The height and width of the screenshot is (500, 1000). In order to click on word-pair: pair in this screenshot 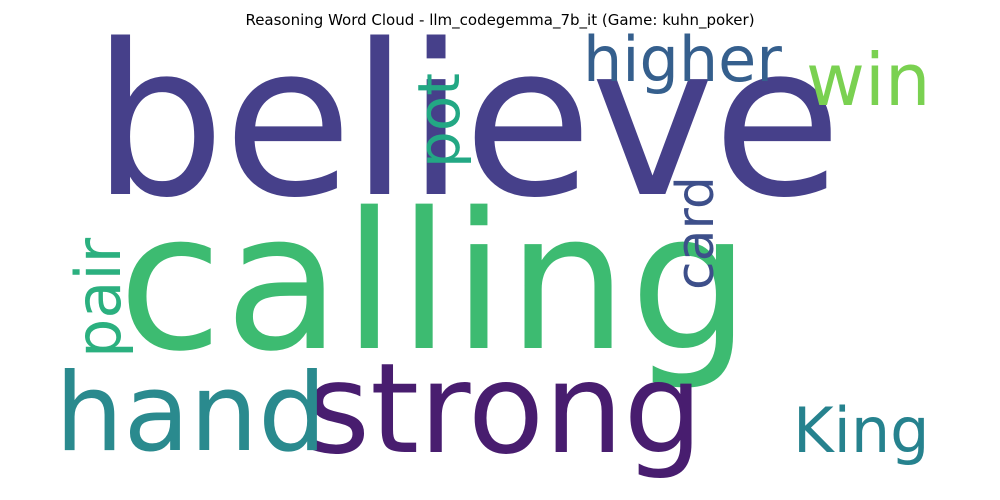, I will do `click(98, 297)`.